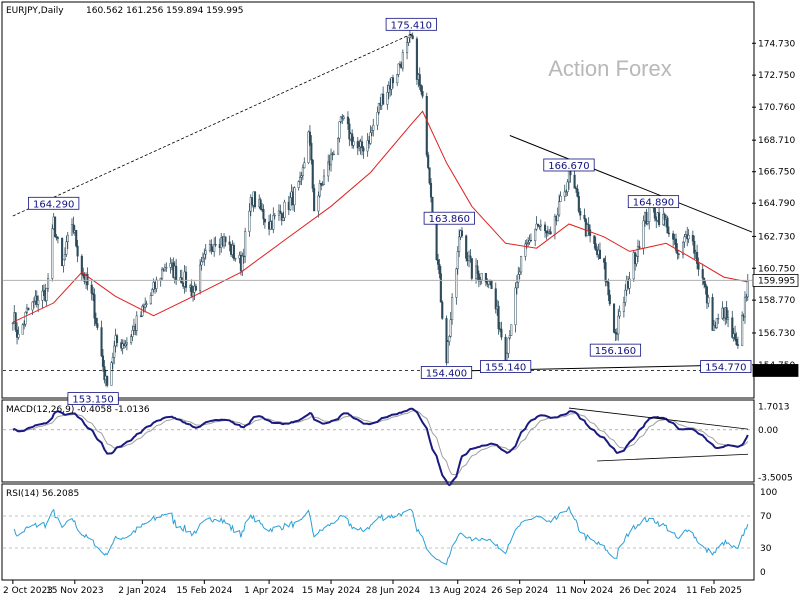 The width and height of the screenshot is (800, 600). I want to click on price-tick-label: 170.760, so click(776, 108).